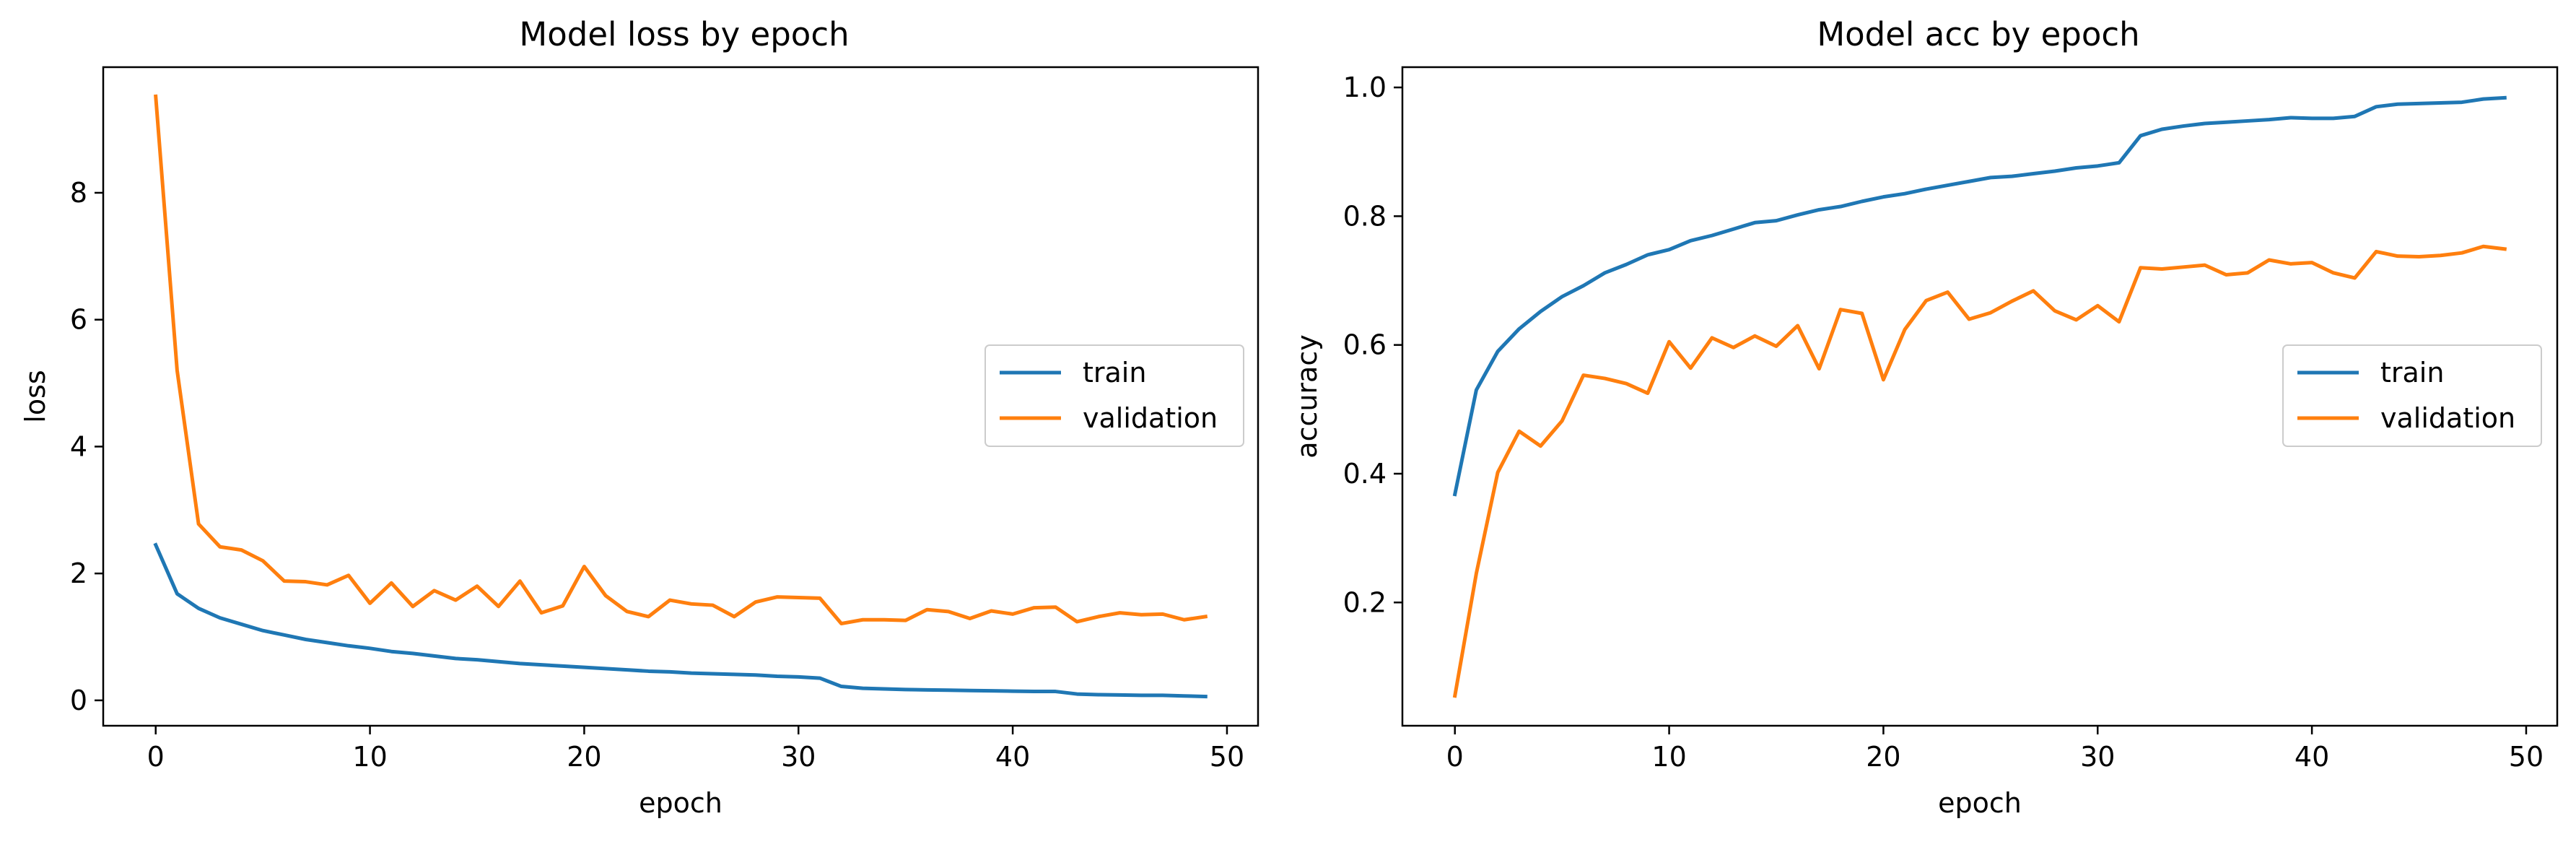  I want to click on acc-xtick-label: 30, so click(2097, 757).